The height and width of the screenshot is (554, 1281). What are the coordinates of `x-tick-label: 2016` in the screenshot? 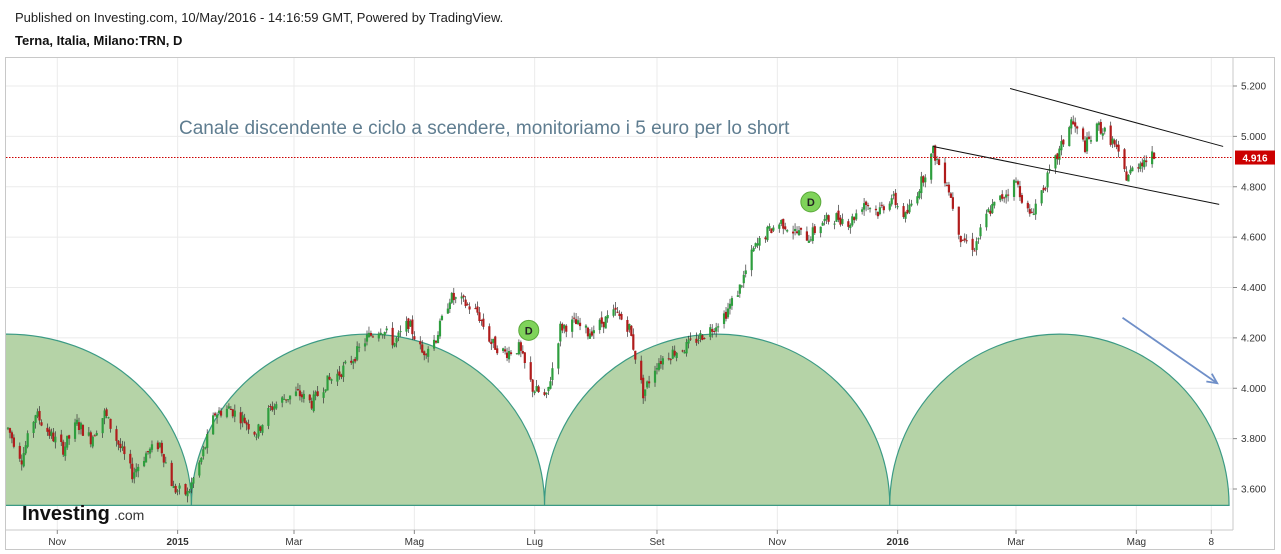 It's located at (898, 542).